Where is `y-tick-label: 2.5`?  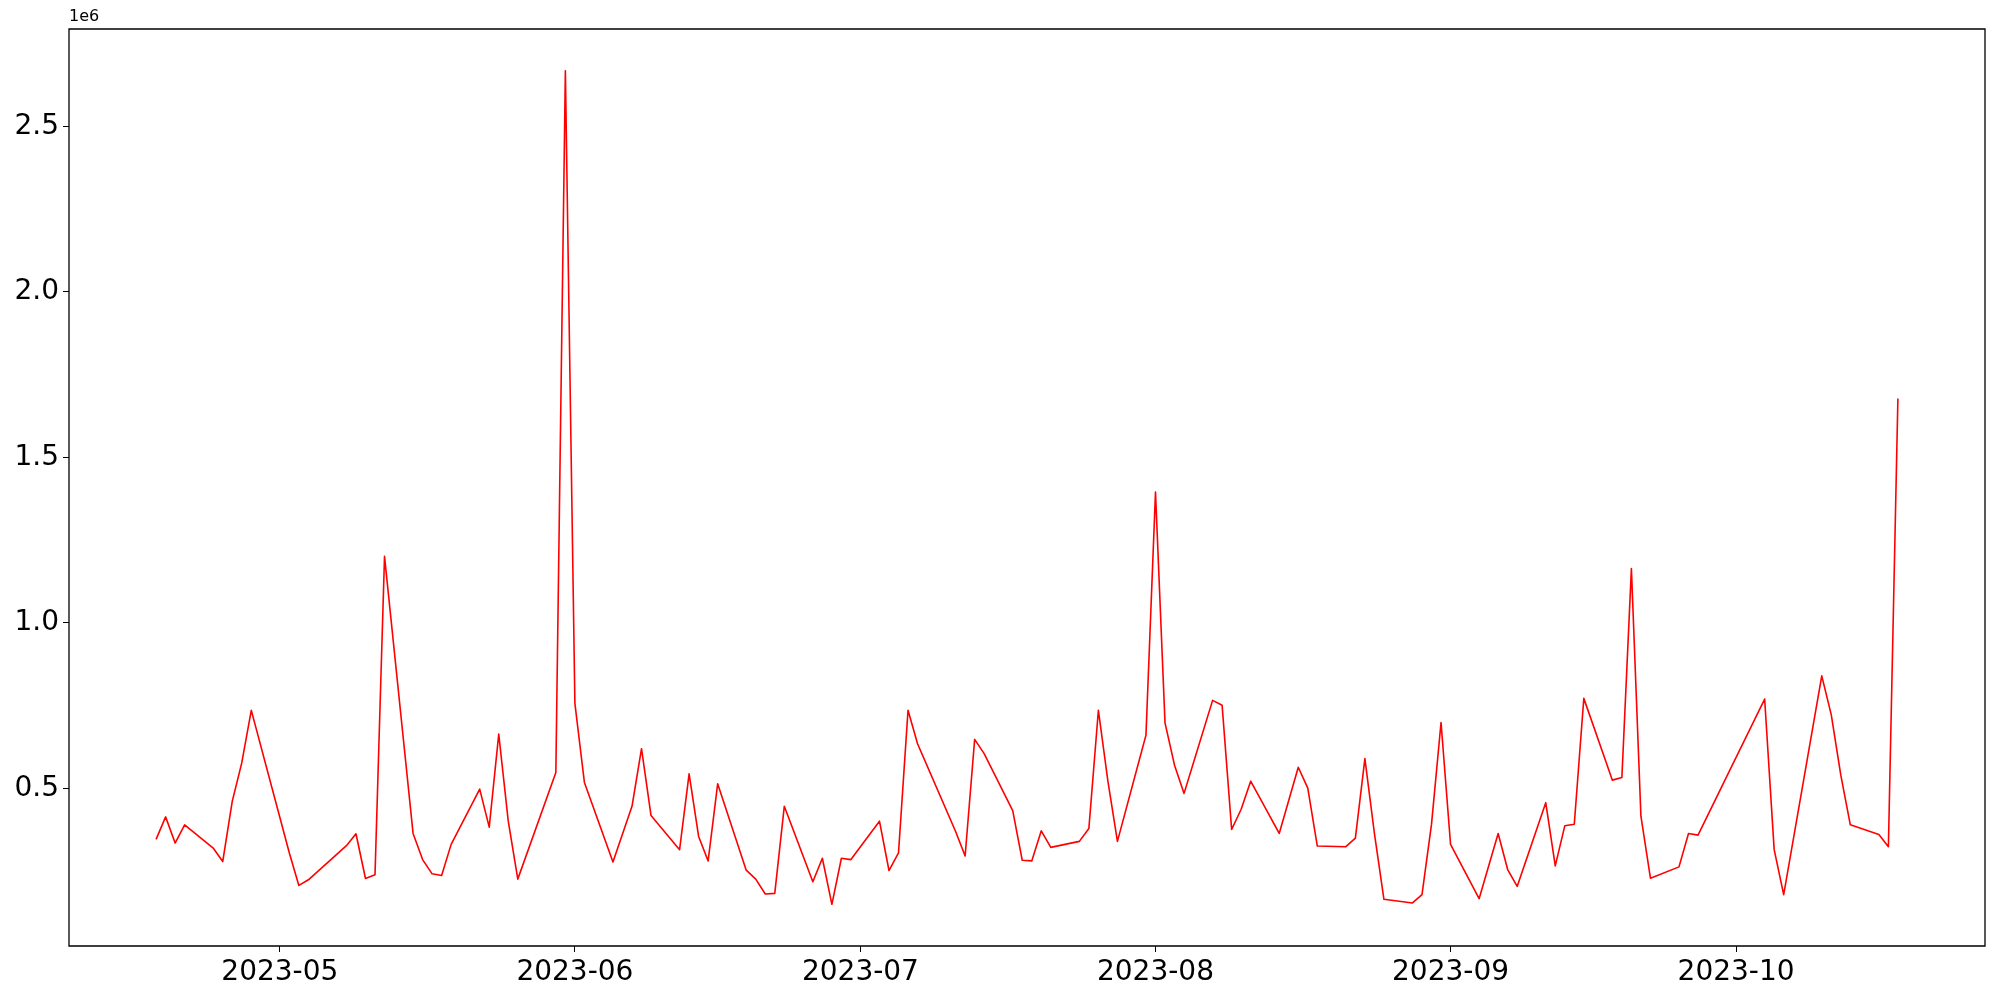
y-tick-label: 2.5 is located at coordinates (36, 124).